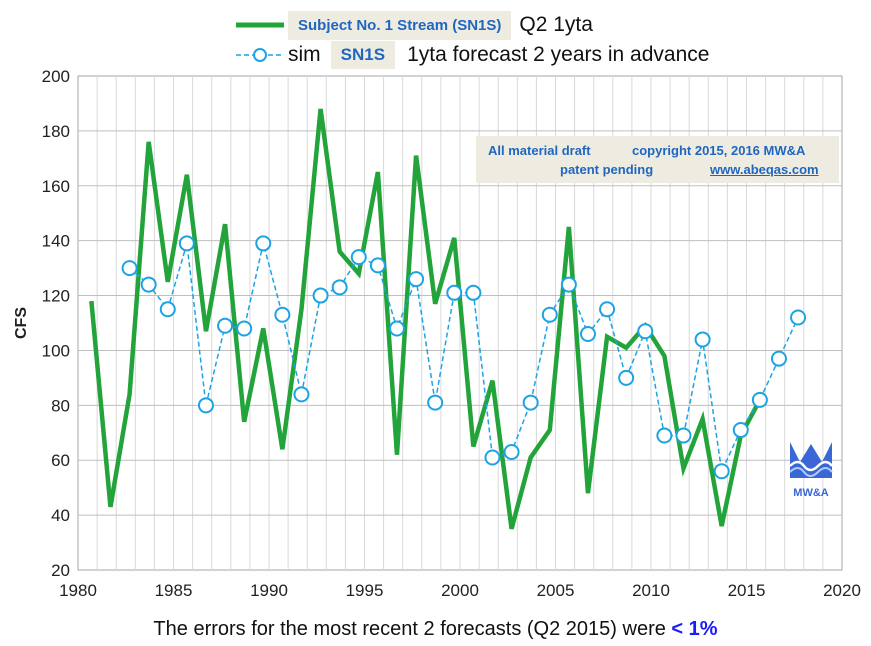  I want to click on y-tick-label: 80, so click(60, 405).